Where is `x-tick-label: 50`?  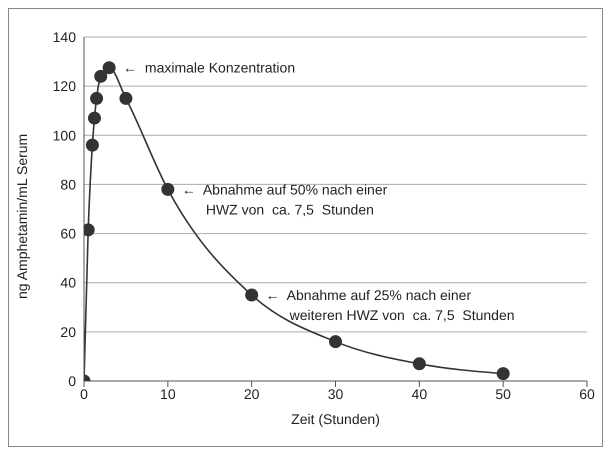 x-tick-label: 50 is located at coordinates (503, 394).